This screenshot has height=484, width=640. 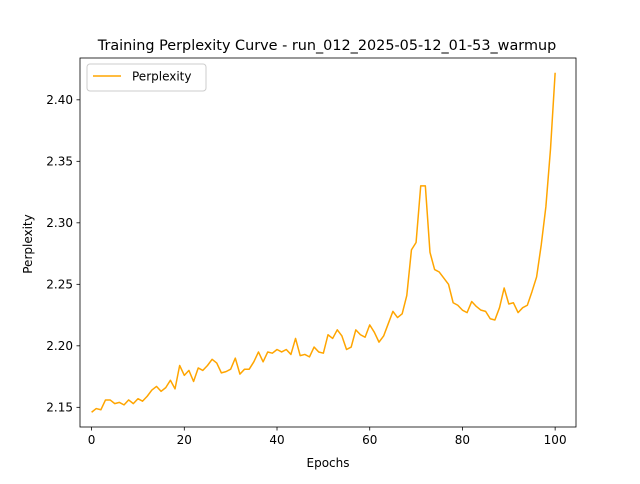 What do you see at coordinates (59, 100) in the screenshot?
I see `y-tick-label: 2.40` at bounding box center [59, 100].